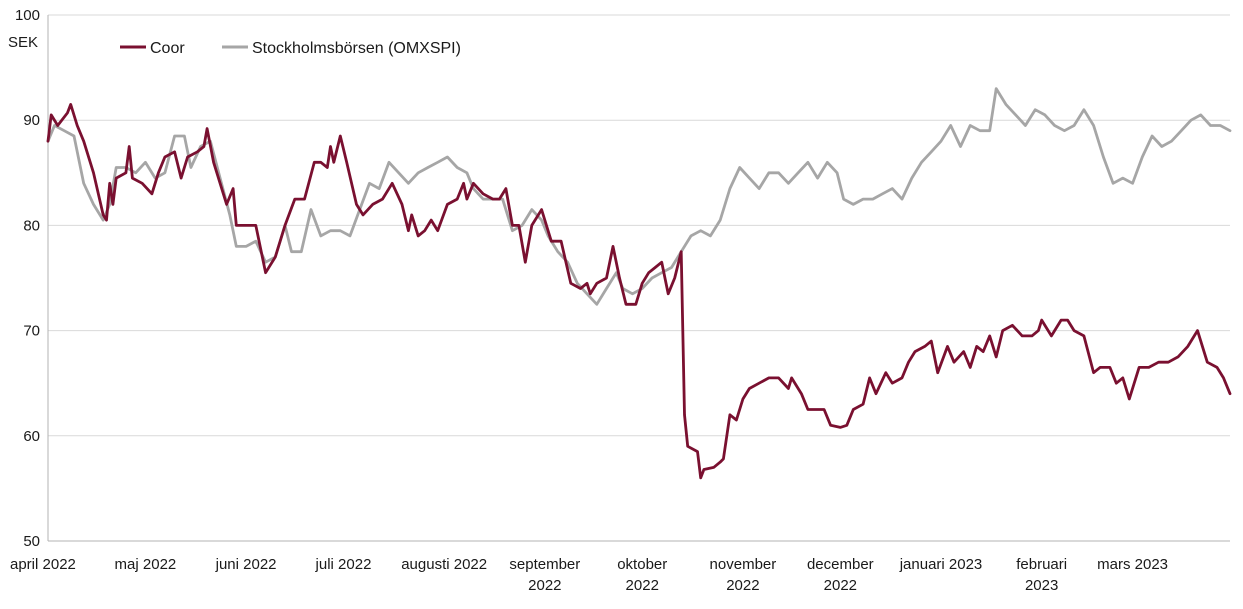 Image resolution: width=1243 pixels, height=609 pixels. Describe the element at coordinates (743, 564) in the screenshot. I see `x-tick-label: november` at that location.